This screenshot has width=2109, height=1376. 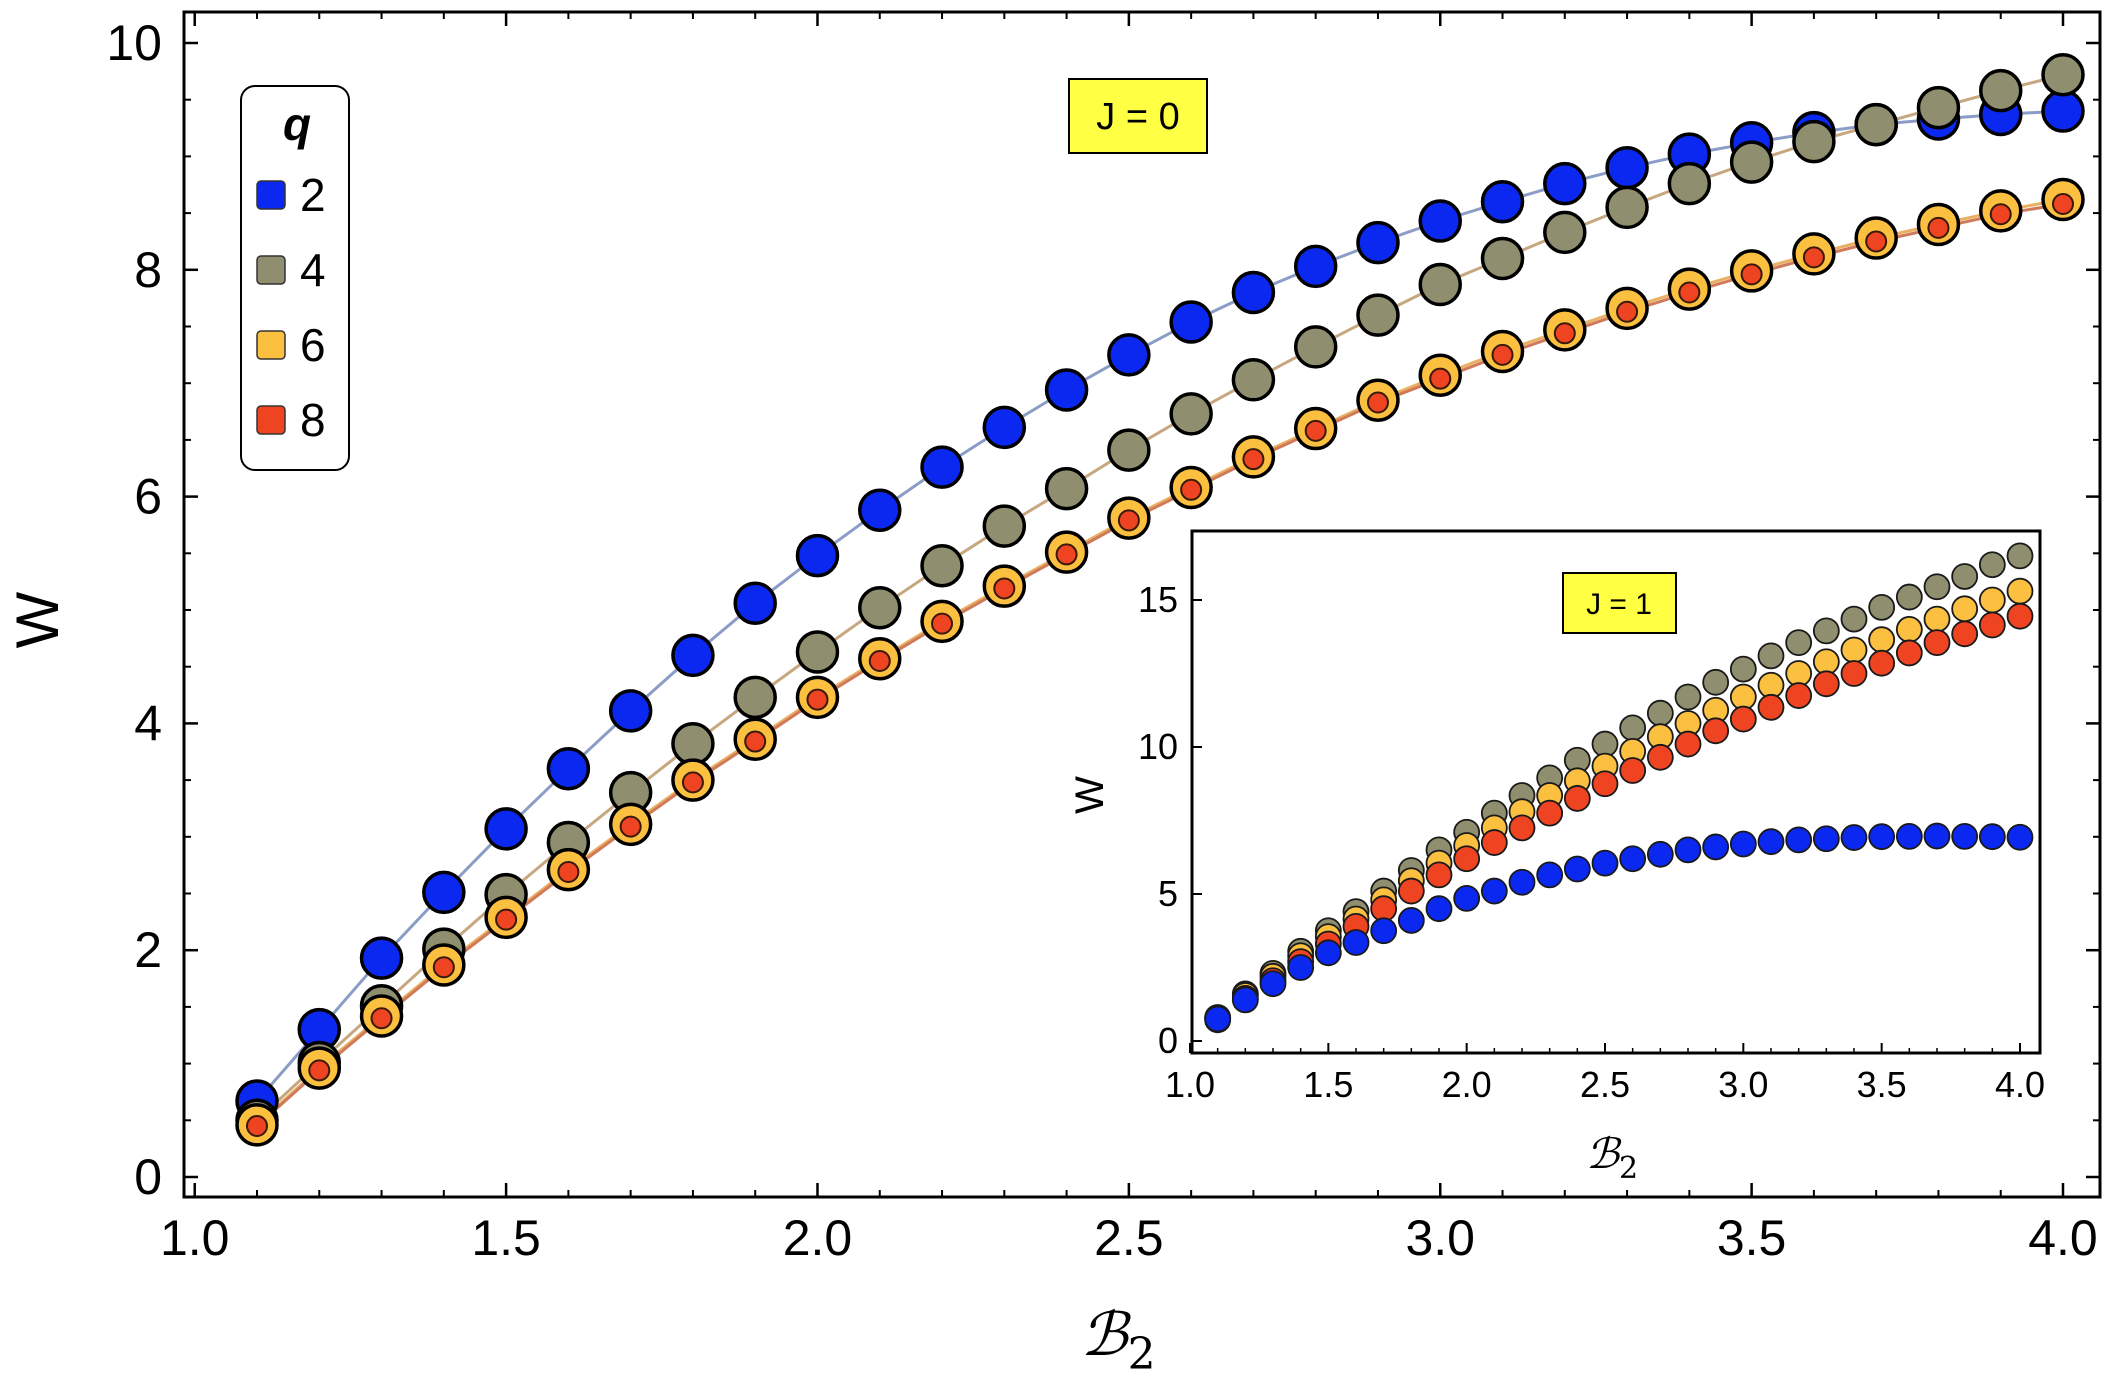 What do you see at coordinates (1190, 1084) in the screenshot?
I see `inset-x-tick-label: 1.0` at bounding box center [1190, 1084].